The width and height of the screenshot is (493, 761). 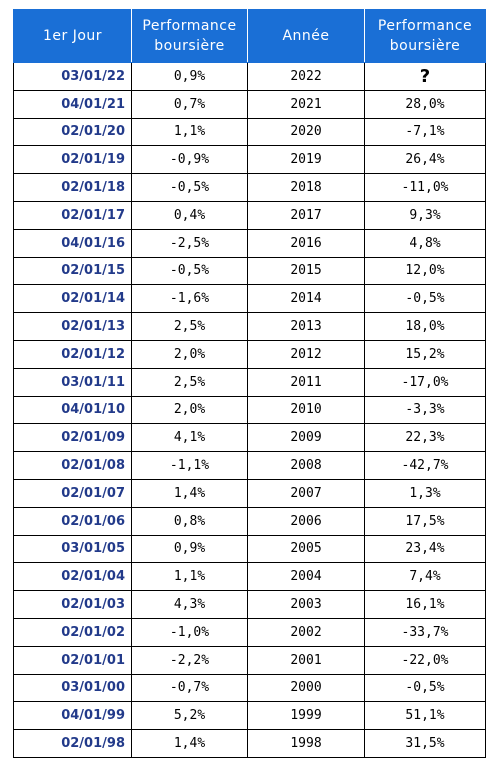 What do you see at coordinates (425, 549) in the screenshot?
I see `year-performance-cell: 23,4%` at bounding box center [425, 549].